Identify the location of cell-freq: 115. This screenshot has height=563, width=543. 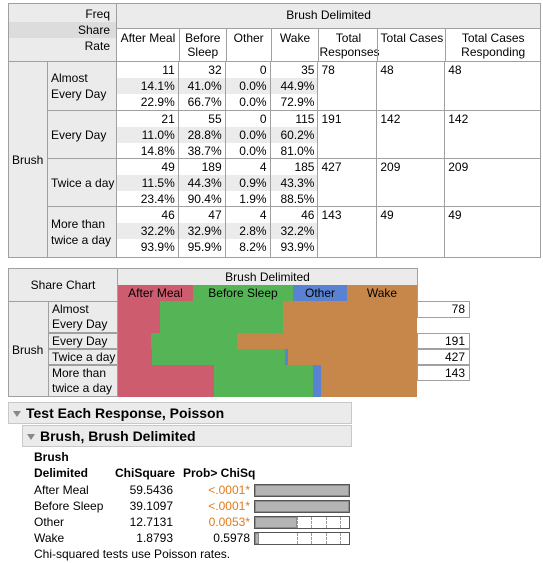
(305, 119).